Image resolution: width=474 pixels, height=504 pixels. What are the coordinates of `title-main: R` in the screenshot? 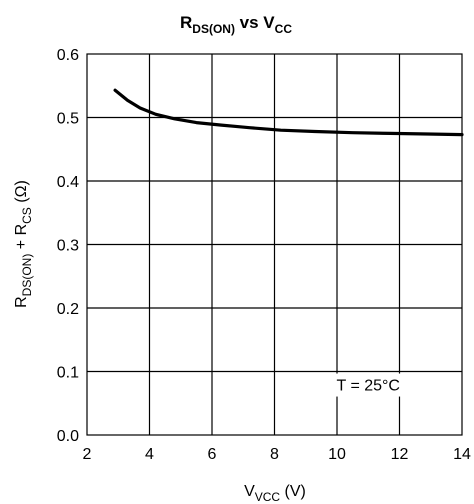 It's located at (186, 22).